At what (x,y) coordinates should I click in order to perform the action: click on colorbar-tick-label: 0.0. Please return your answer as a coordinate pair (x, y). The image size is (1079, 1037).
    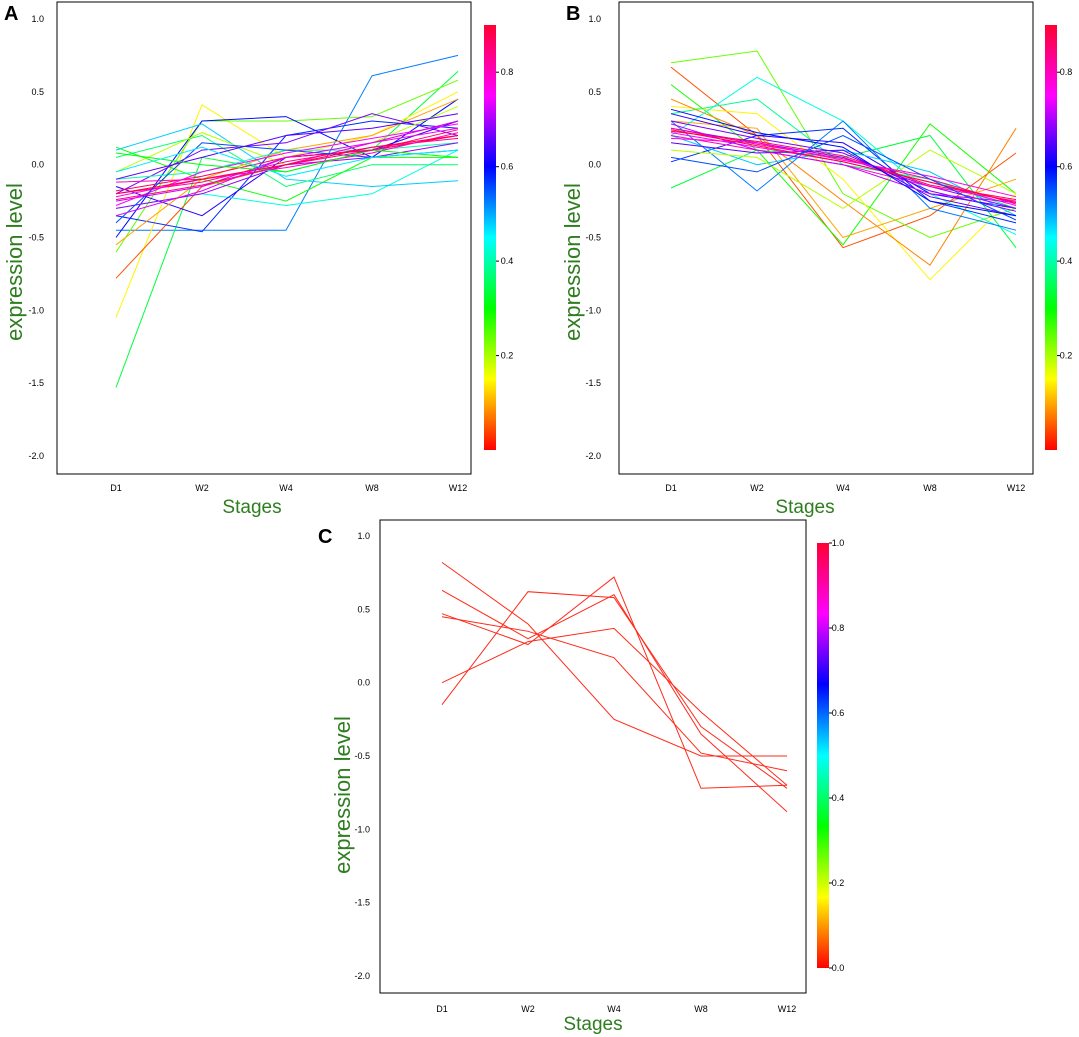
    Looking at the image, I should click on (838, 968).